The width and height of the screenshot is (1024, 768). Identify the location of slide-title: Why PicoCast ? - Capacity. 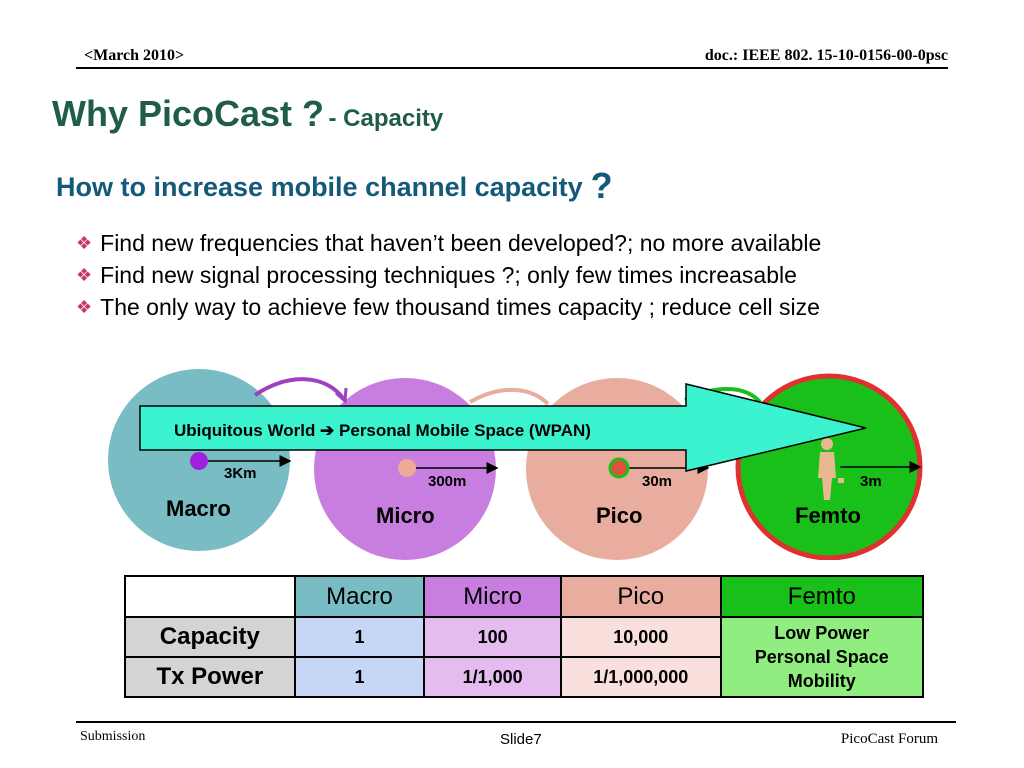
(247, 114).